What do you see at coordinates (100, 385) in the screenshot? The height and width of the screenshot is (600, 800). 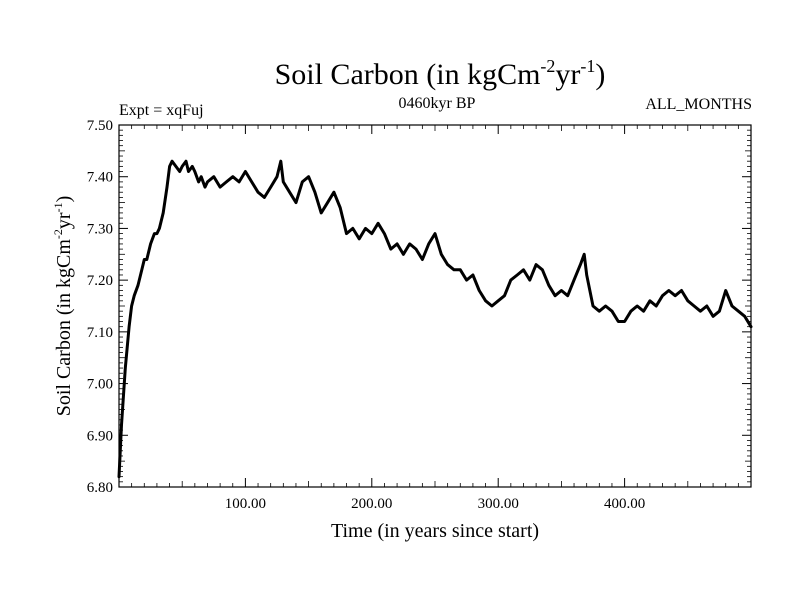 I see `y-tick-label: 7.00` at bounding box center [100, 385].